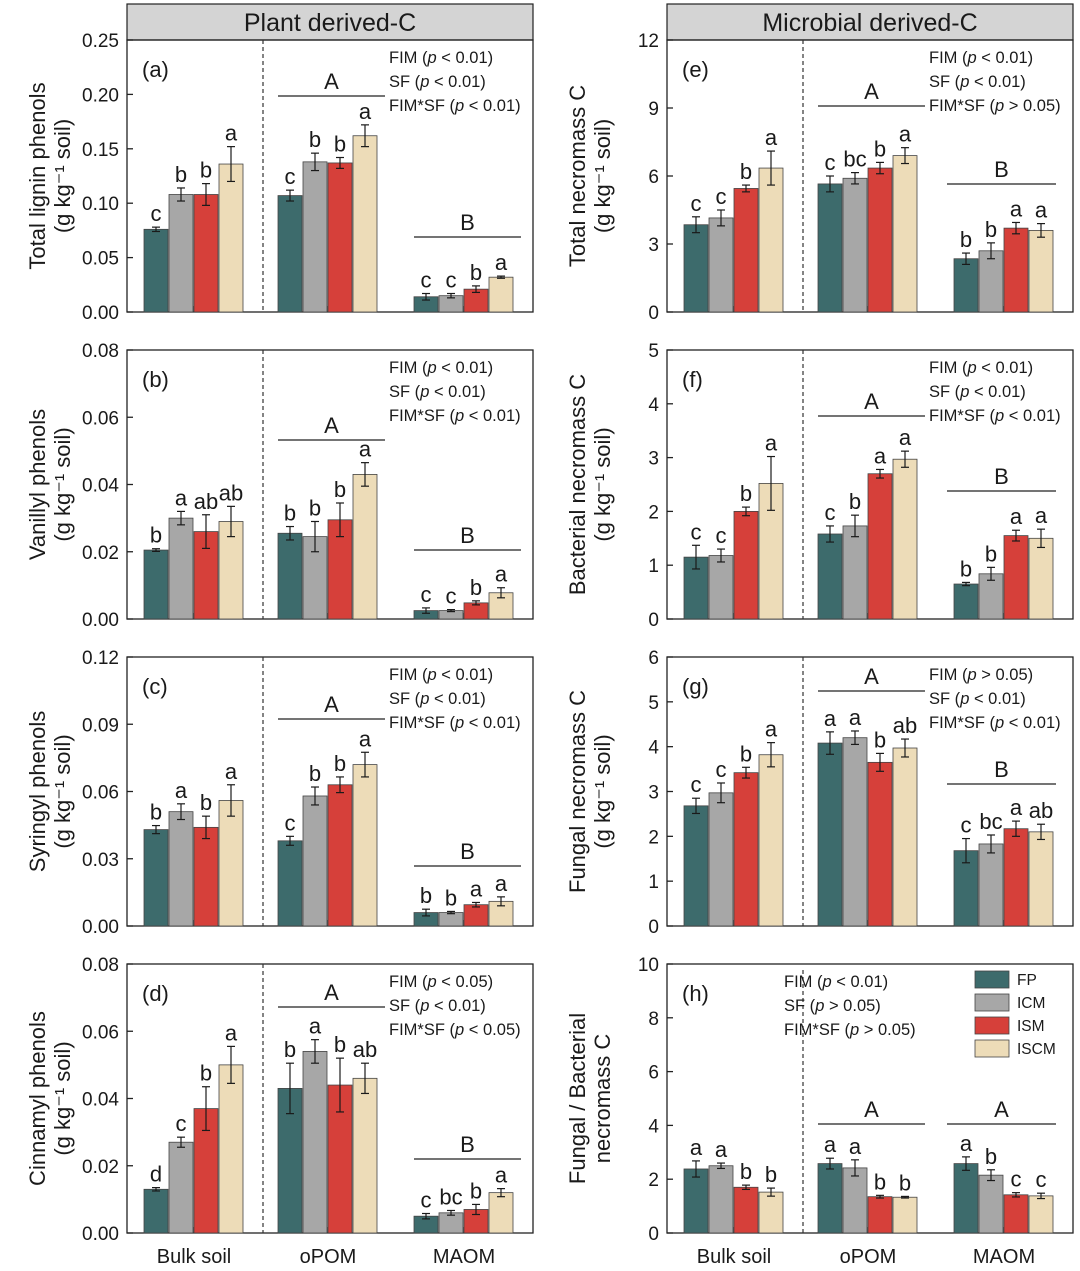 The image size is (1080, 1271). Describe the element at coordinates (37, 1098) in the screenshot. I see `y-axis-label: Cinnamyl phenols` at that location.